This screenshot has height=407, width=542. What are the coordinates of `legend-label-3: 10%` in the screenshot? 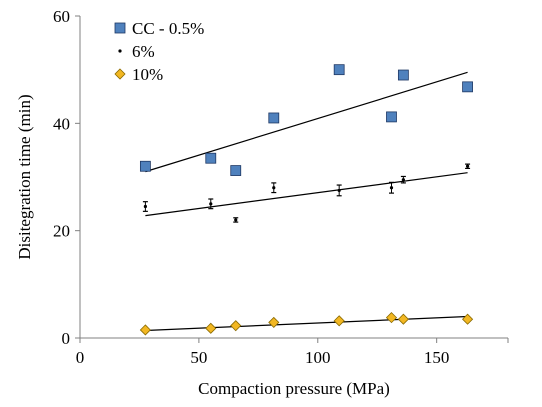 It's located at (147, 74).